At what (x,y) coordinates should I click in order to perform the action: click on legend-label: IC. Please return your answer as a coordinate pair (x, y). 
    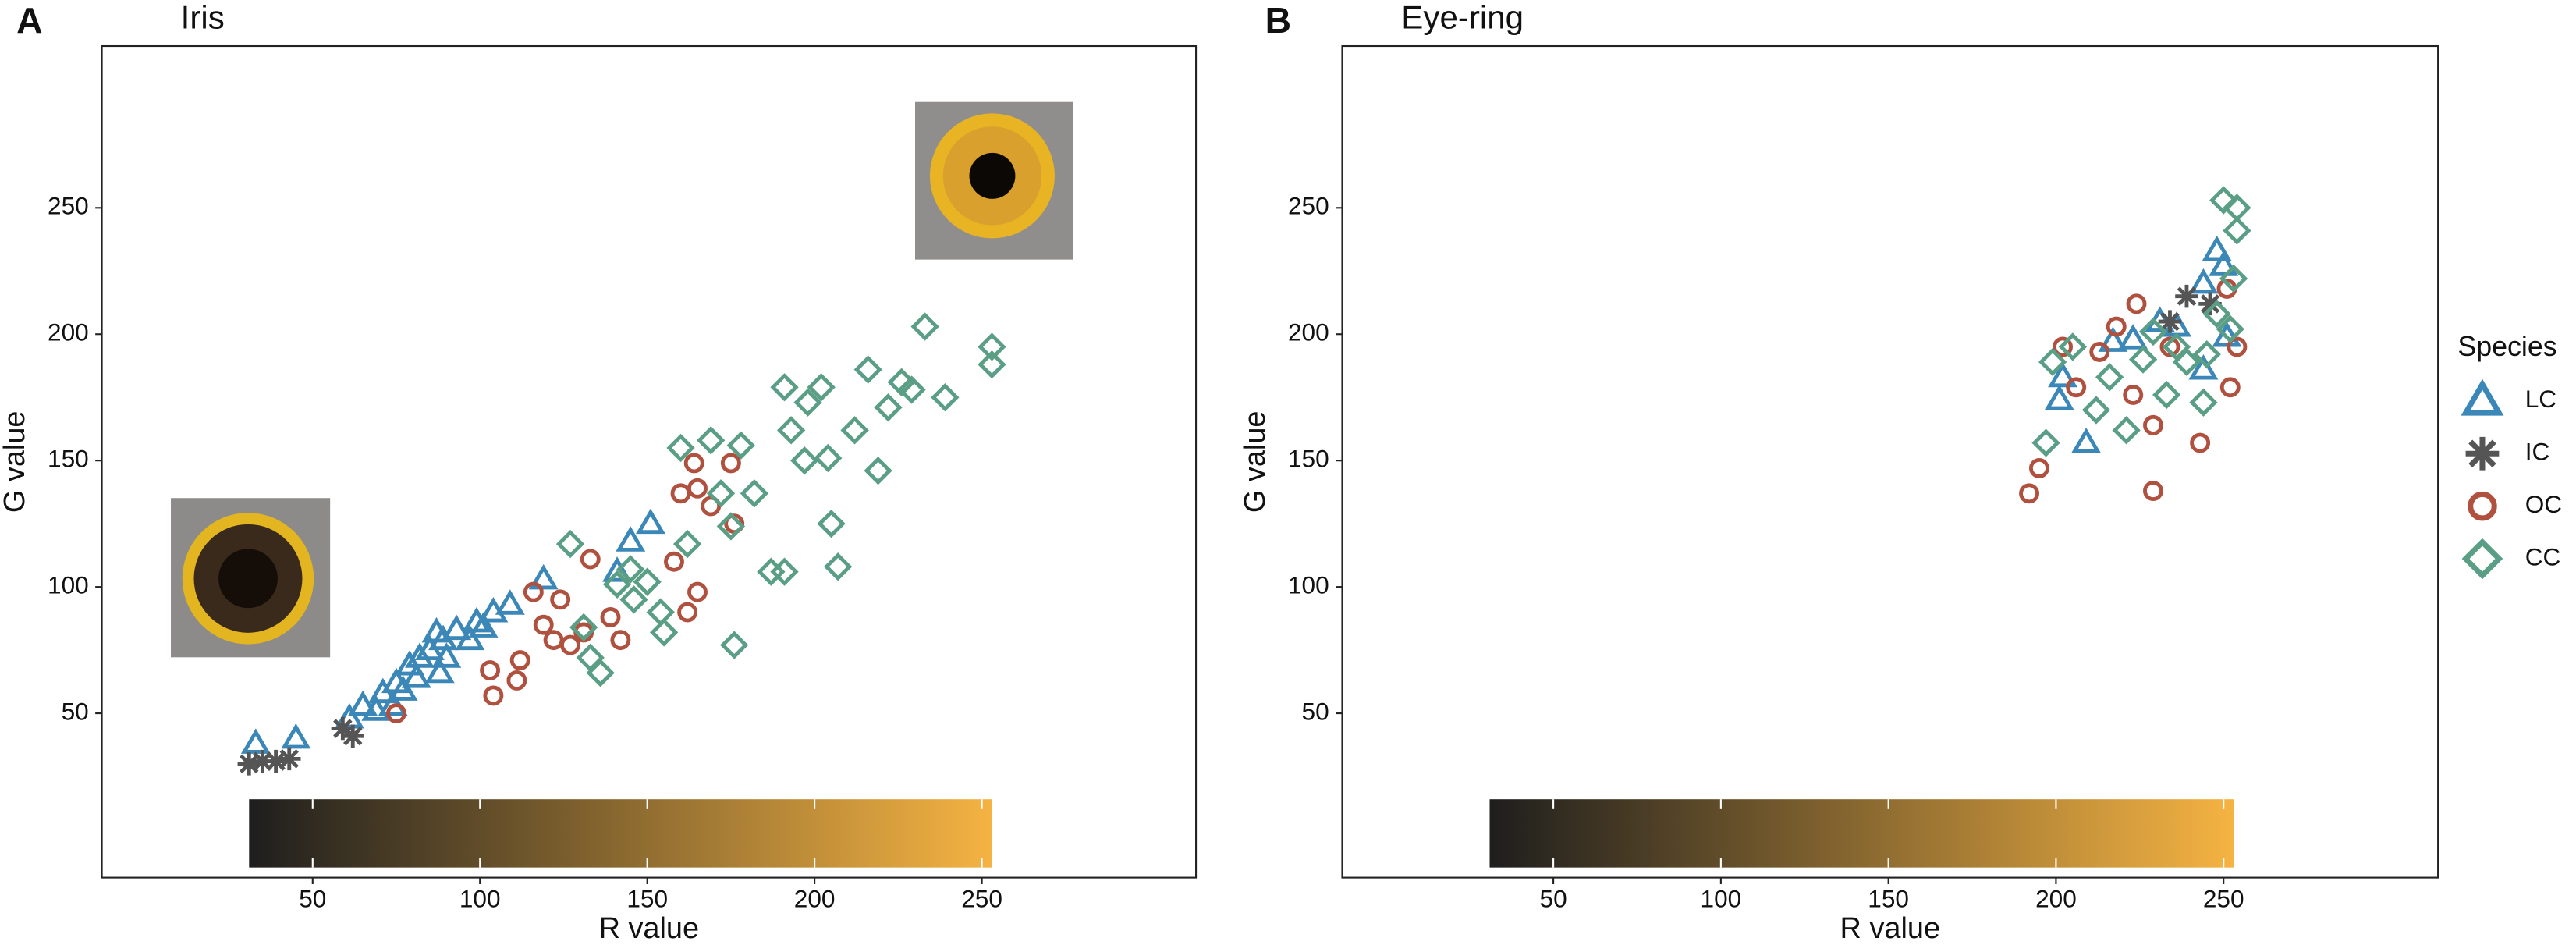
    Looking at the image, I should click on (2537, 452).